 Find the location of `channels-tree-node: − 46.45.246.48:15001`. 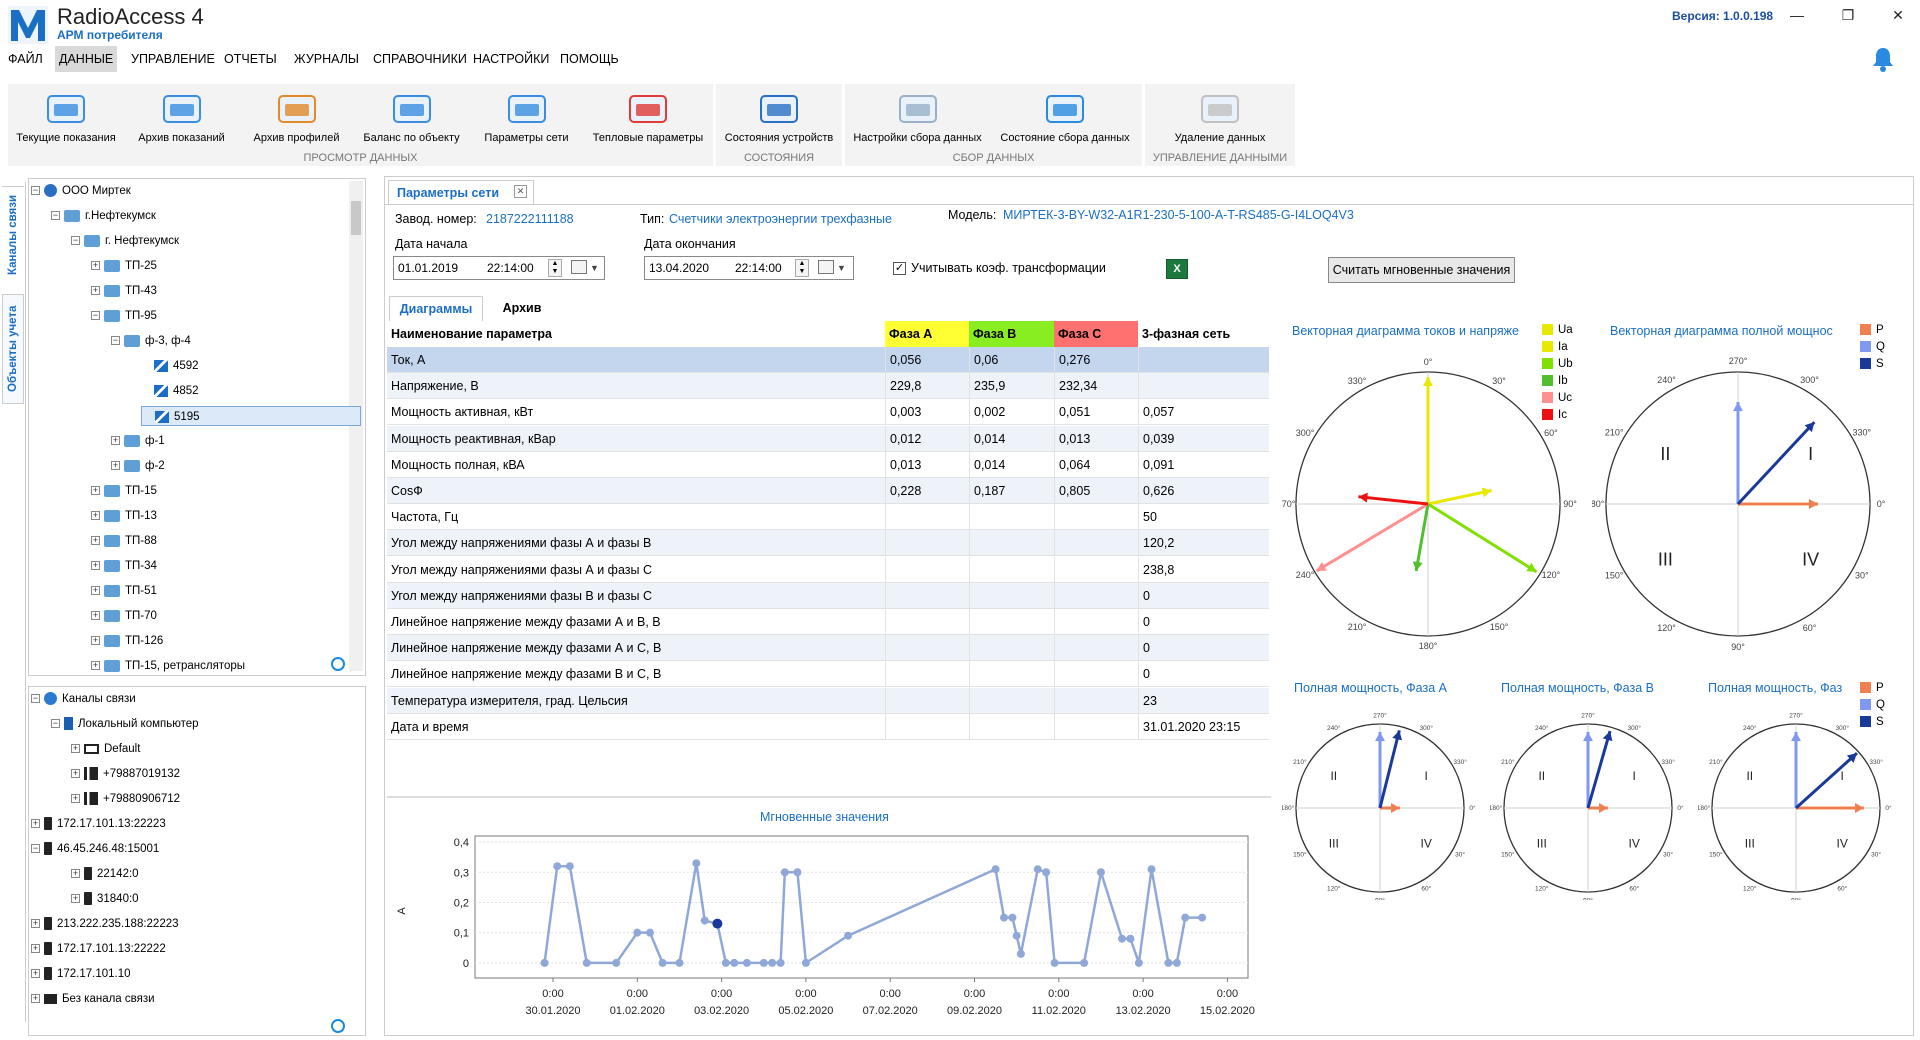

channels-tree-node: − 46.45.246.48:15001 is located at coordinates (95, 849).